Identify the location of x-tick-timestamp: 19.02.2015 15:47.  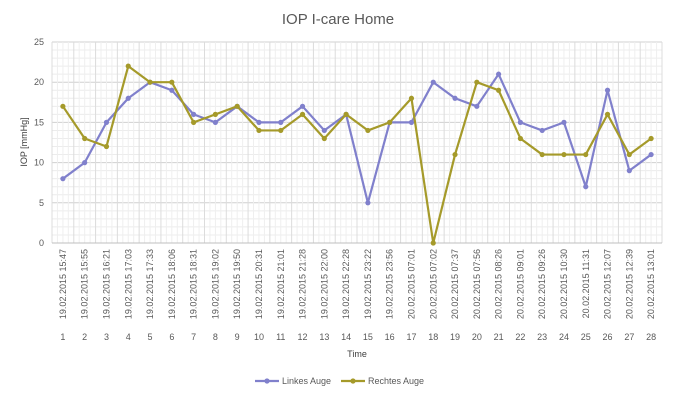
(63, 284).